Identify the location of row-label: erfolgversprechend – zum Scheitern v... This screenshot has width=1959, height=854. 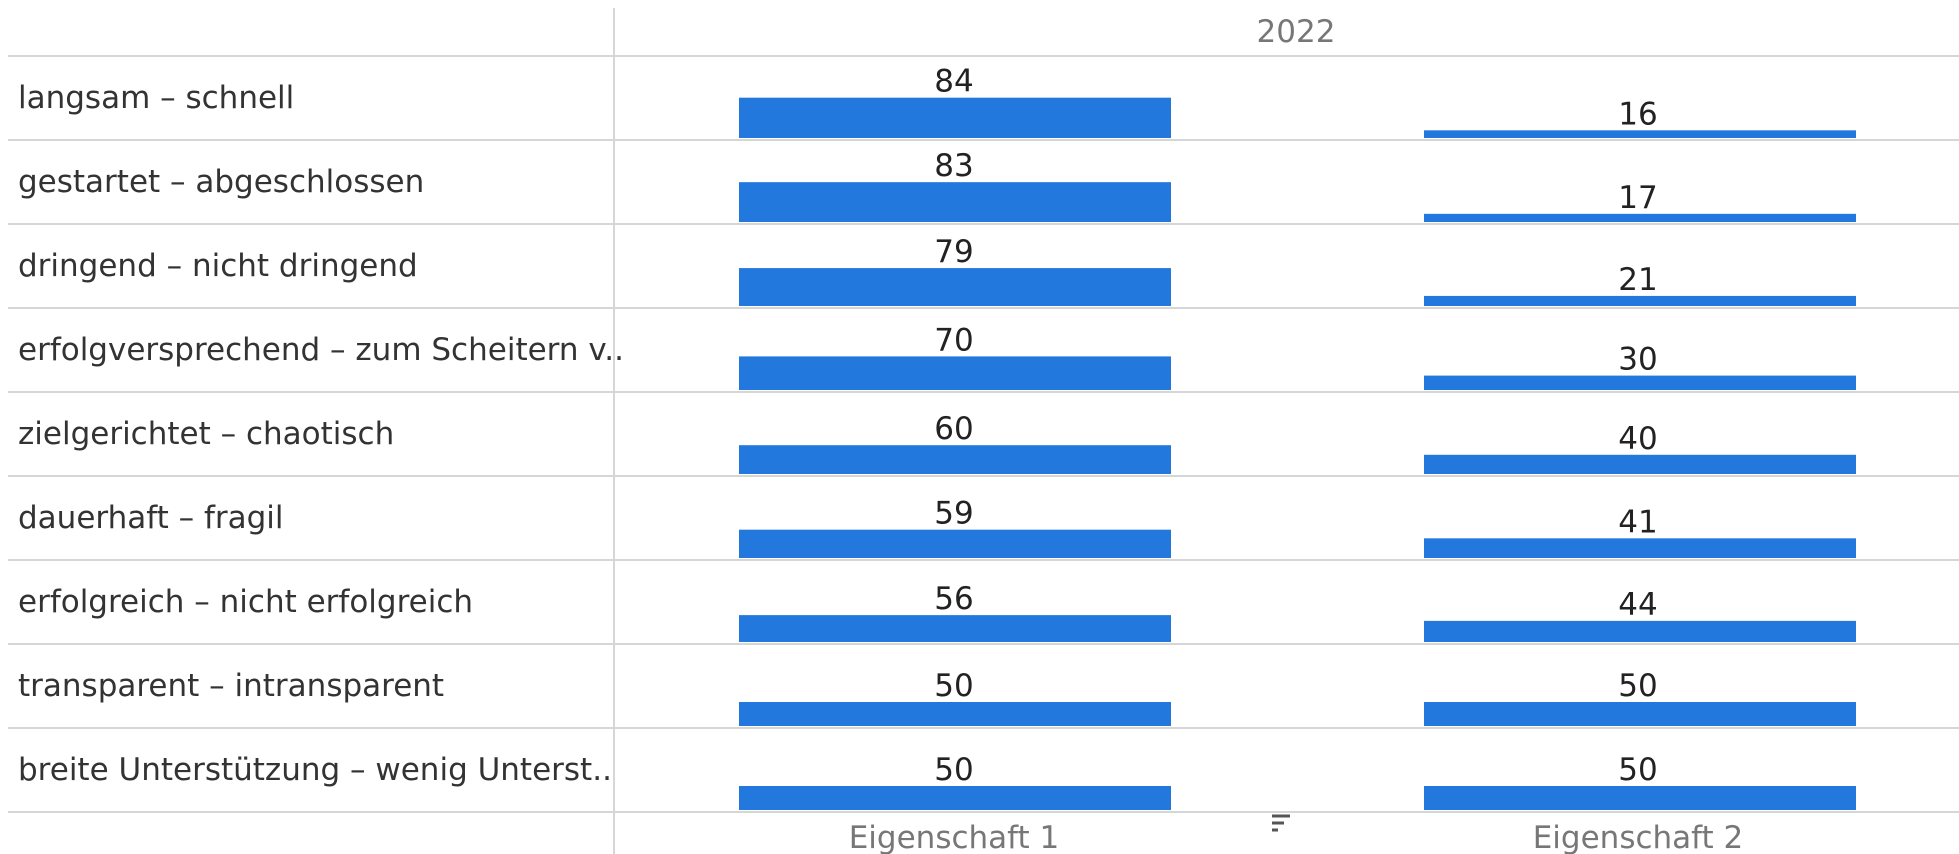
(321, 350).